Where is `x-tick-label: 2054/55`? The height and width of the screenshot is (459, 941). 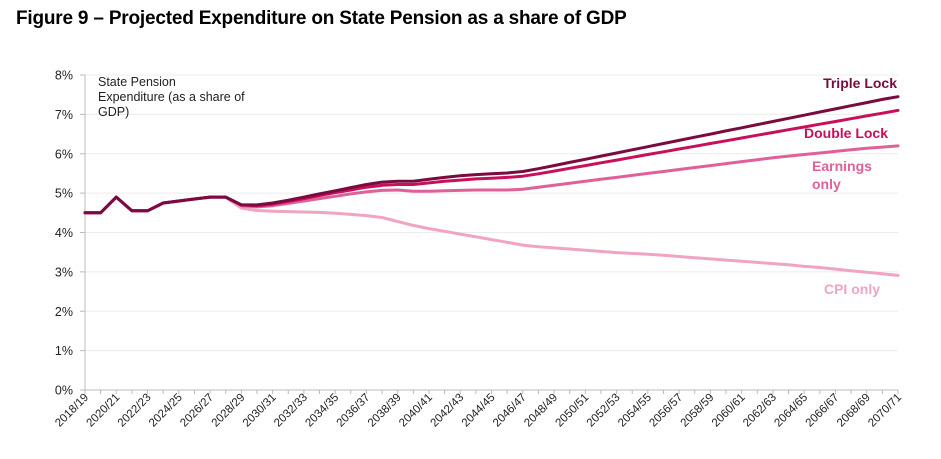 x-tick-label: 2054/55 is located at coordinates (635, 411).